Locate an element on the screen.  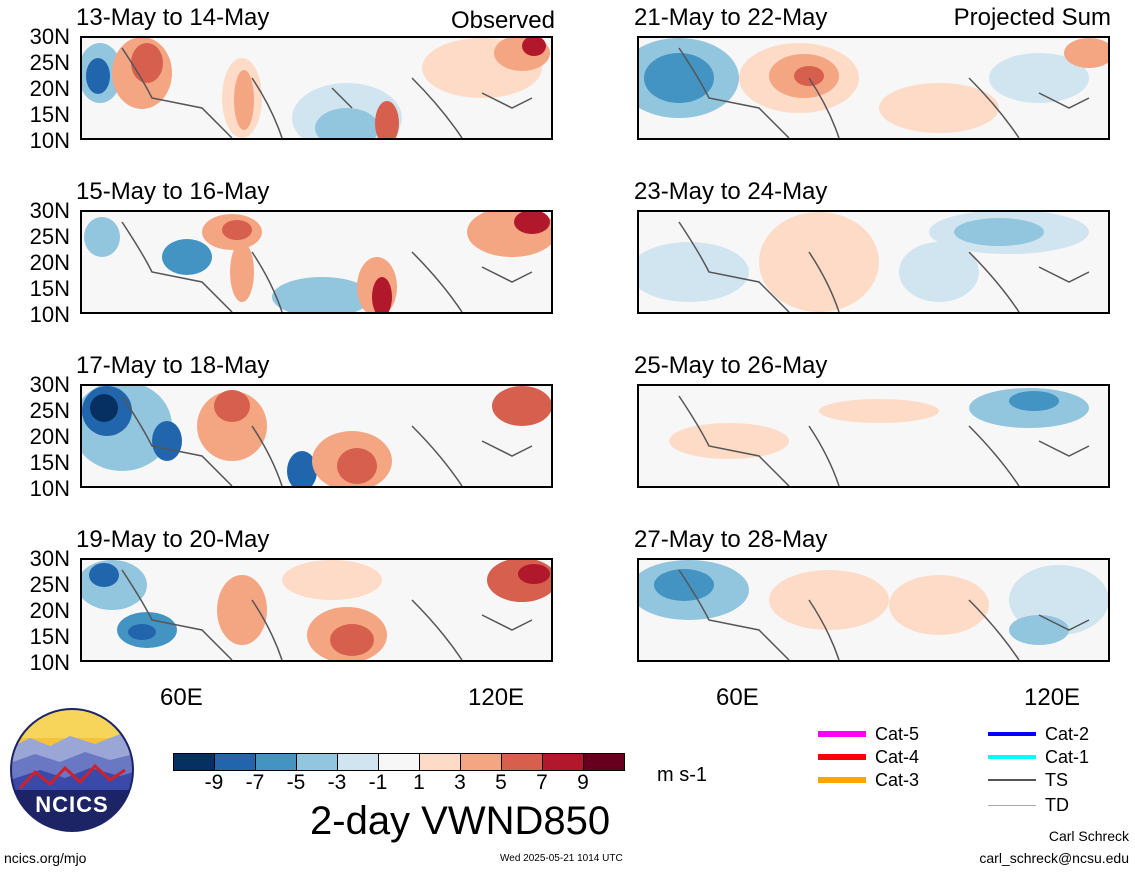
panel-title: 19-May to 20-May is located at coordinates (173, 539).